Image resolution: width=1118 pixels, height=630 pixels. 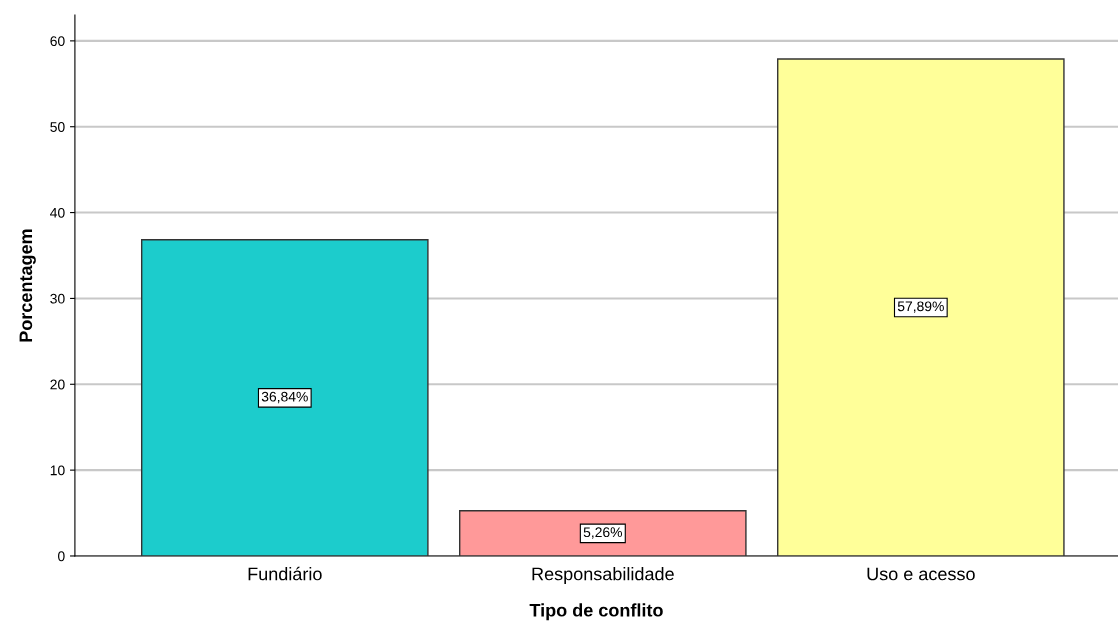 I want to click on y-tick-label: 60, so click(x=57, y=41).